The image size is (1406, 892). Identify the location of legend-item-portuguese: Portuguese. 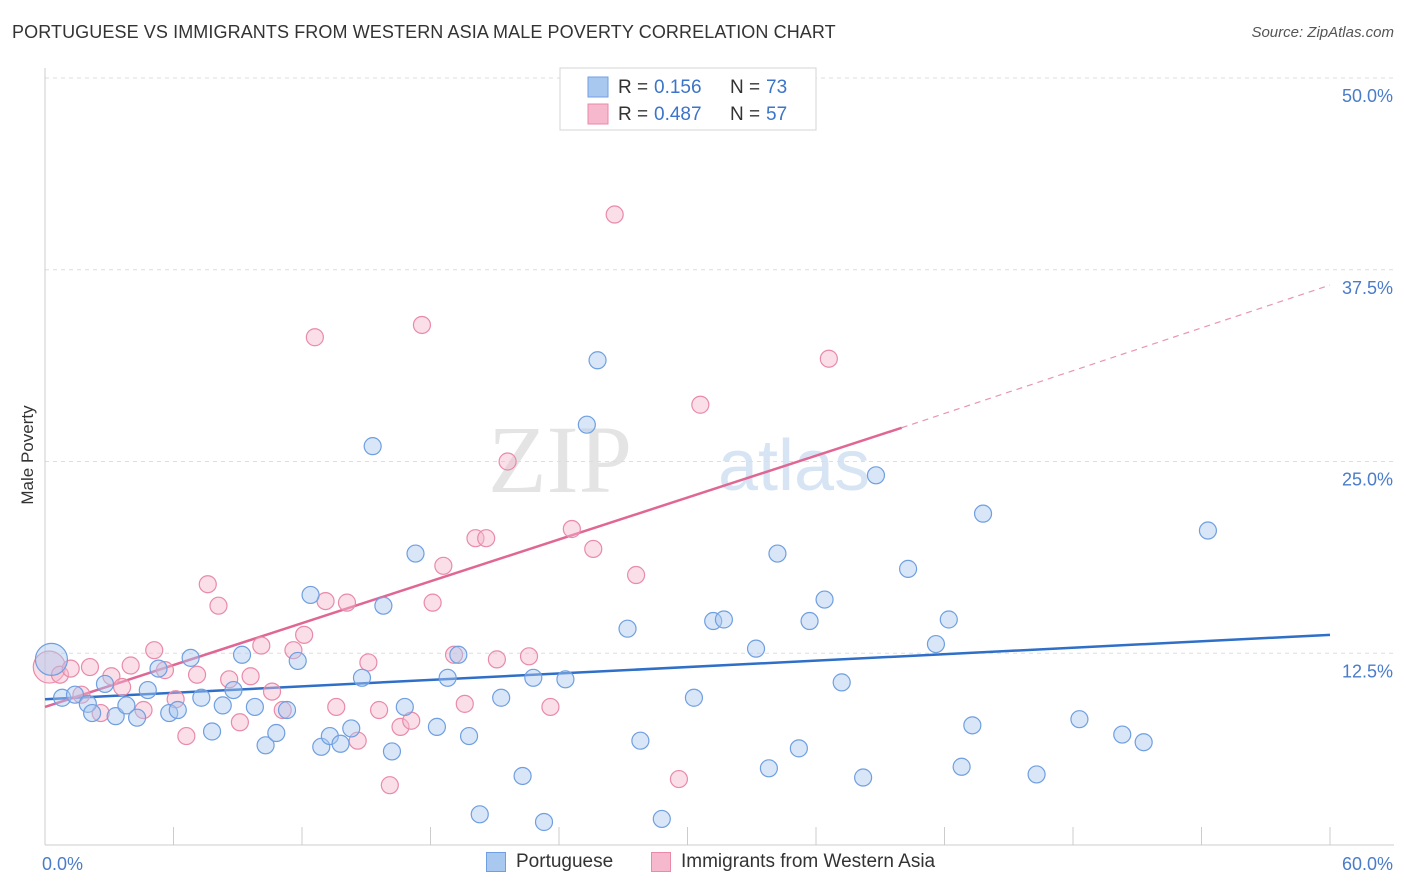
(549, 862).